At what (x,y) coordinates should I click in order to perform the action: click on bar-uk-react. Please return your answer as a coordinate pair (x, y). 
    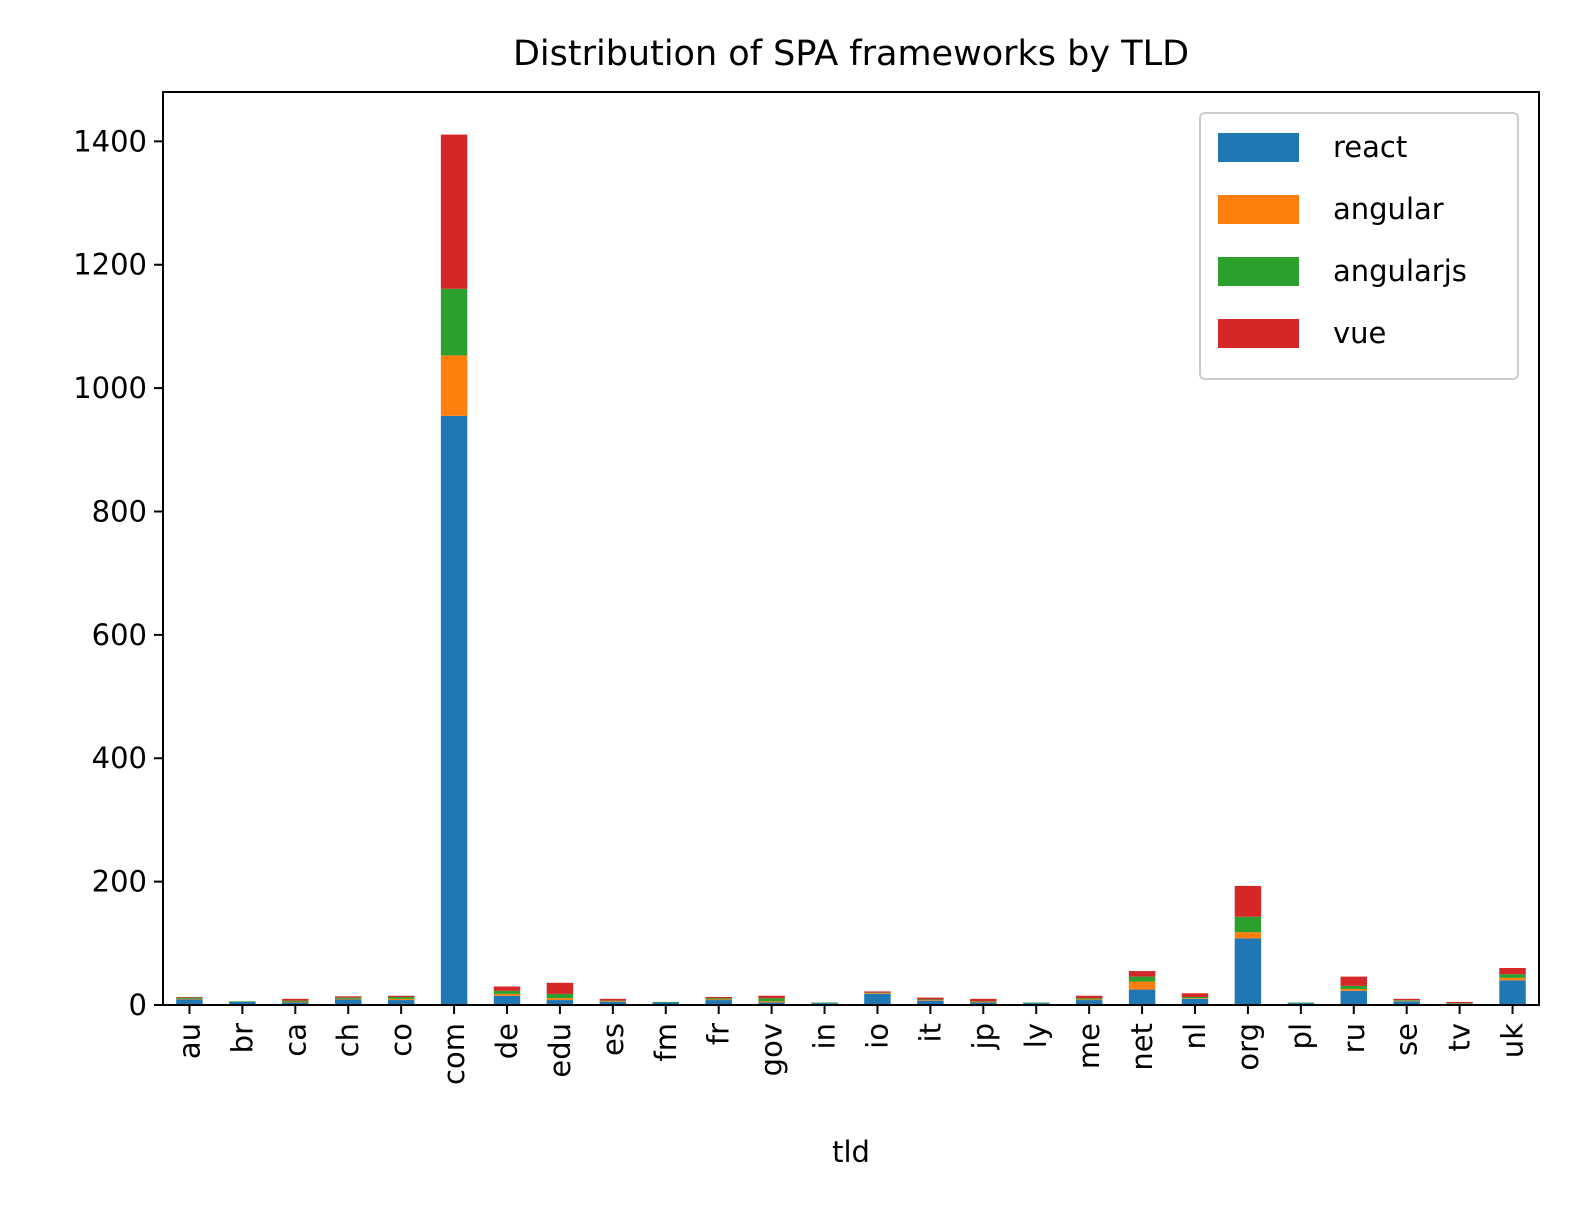
    Looking at the image, I should click on (1512, 992).